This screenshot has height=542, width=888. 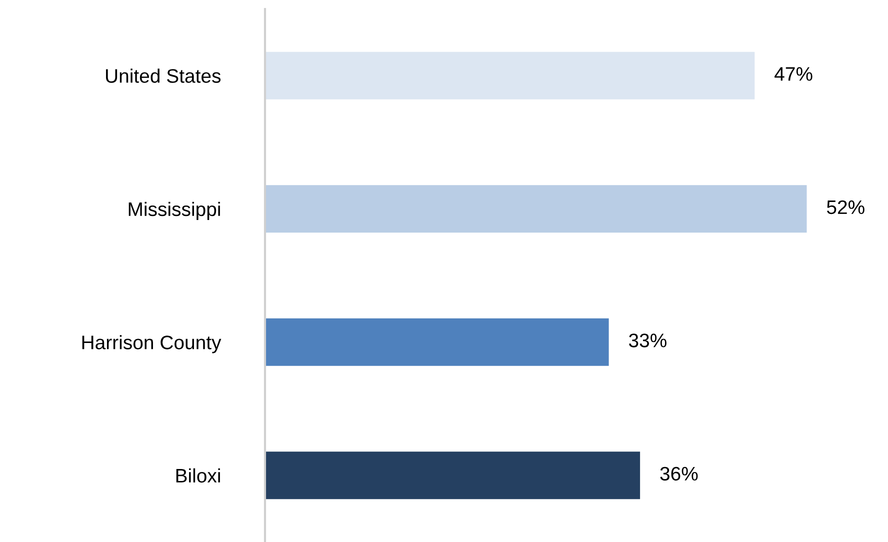 What do you see at coordinates (152, 344) in the screenshot?
I see `y-tick-label: Harrison County` at bounding box center [152, 344].